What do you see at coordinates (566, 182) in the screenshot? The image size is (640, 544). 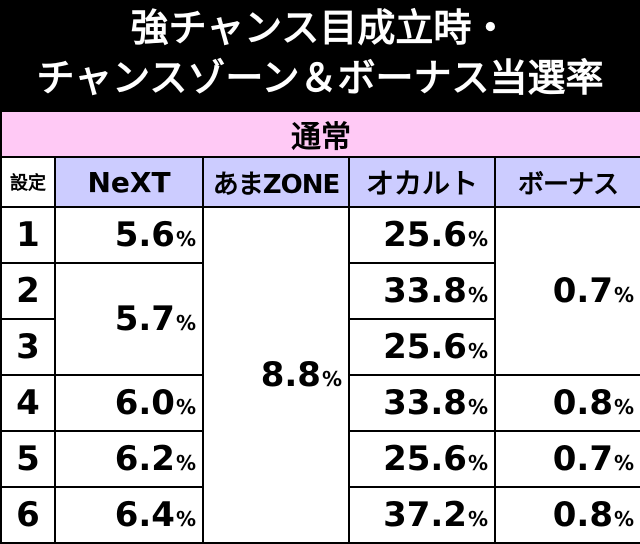 I see `column-header-bonus: ボーナス` at bounding box center [566, 182].